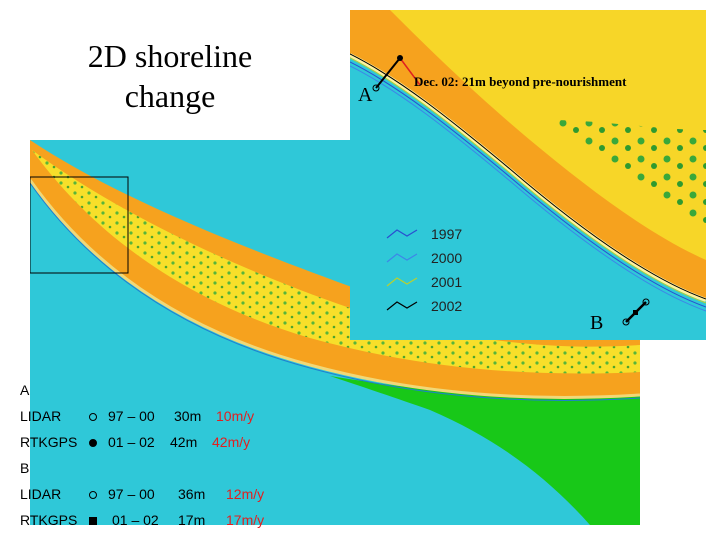  What do you see at coordinates (231, 442) in the screenshot?
I see `rate: 42m/y` at bounding box center [231, 442].